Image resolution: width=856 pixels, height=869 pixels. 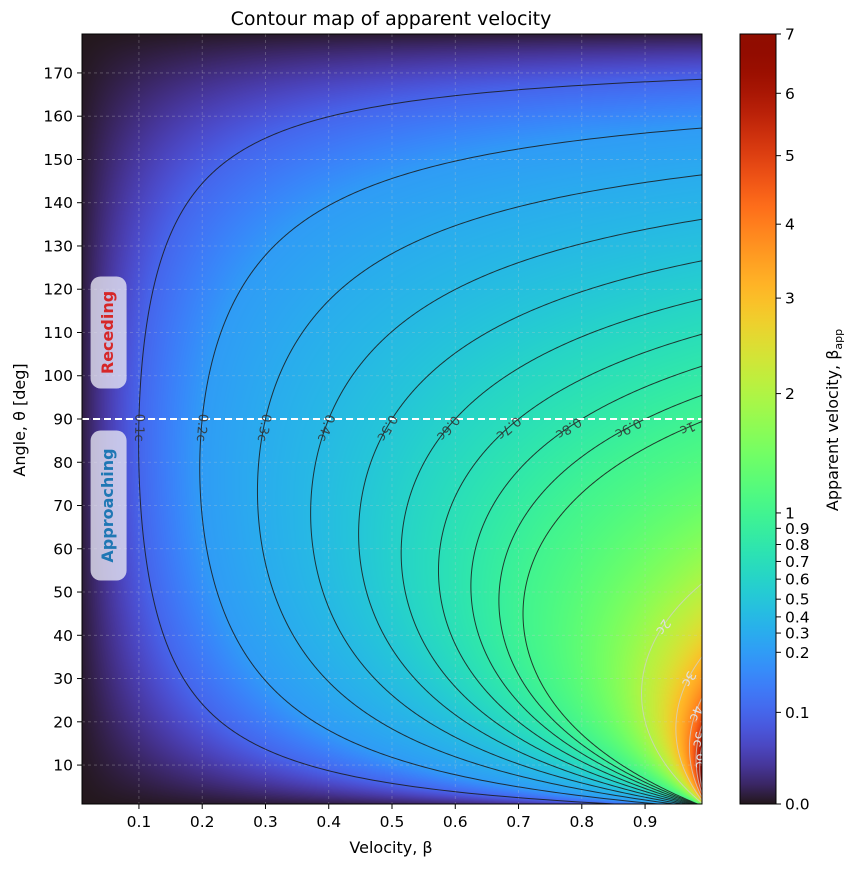 I want to click on y-tick-label: 120, so click(x=58, y=290).